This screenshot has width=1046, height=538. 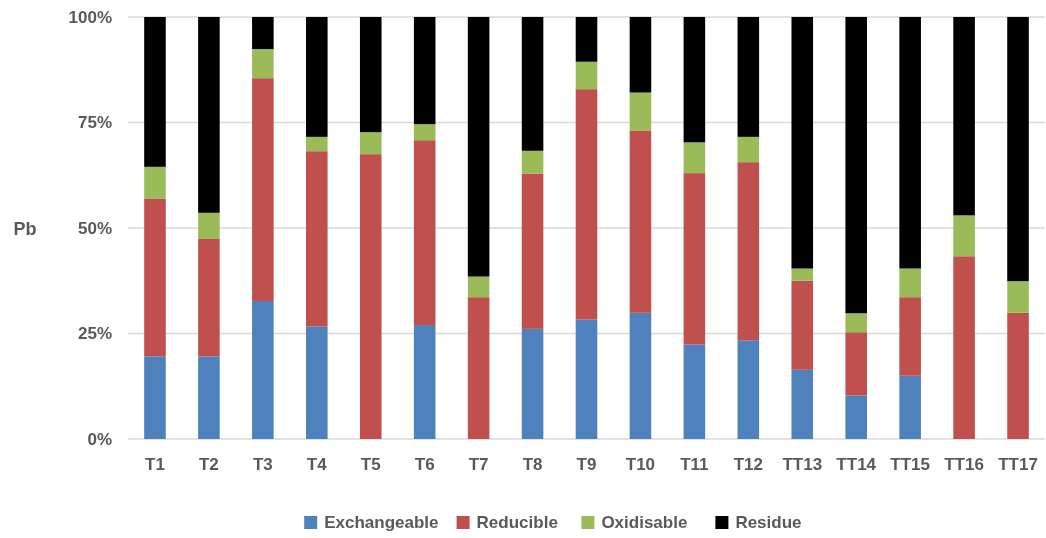 What do you see at coordinates (424, 464) in the screenshot?
I see `x-tick-label: T6` at bounding box center [424, 464].